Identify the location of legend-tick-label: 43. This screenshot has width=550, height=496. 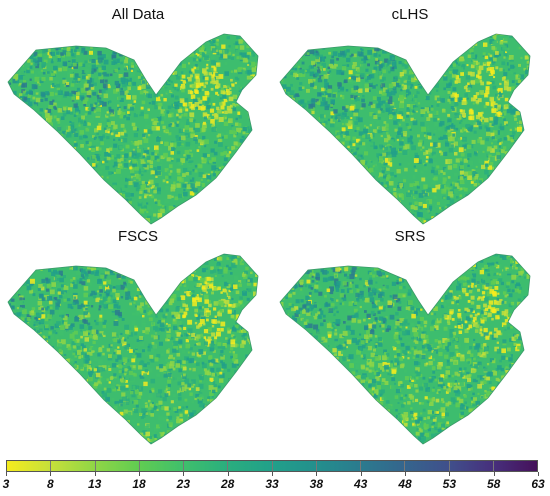
(360, 484).